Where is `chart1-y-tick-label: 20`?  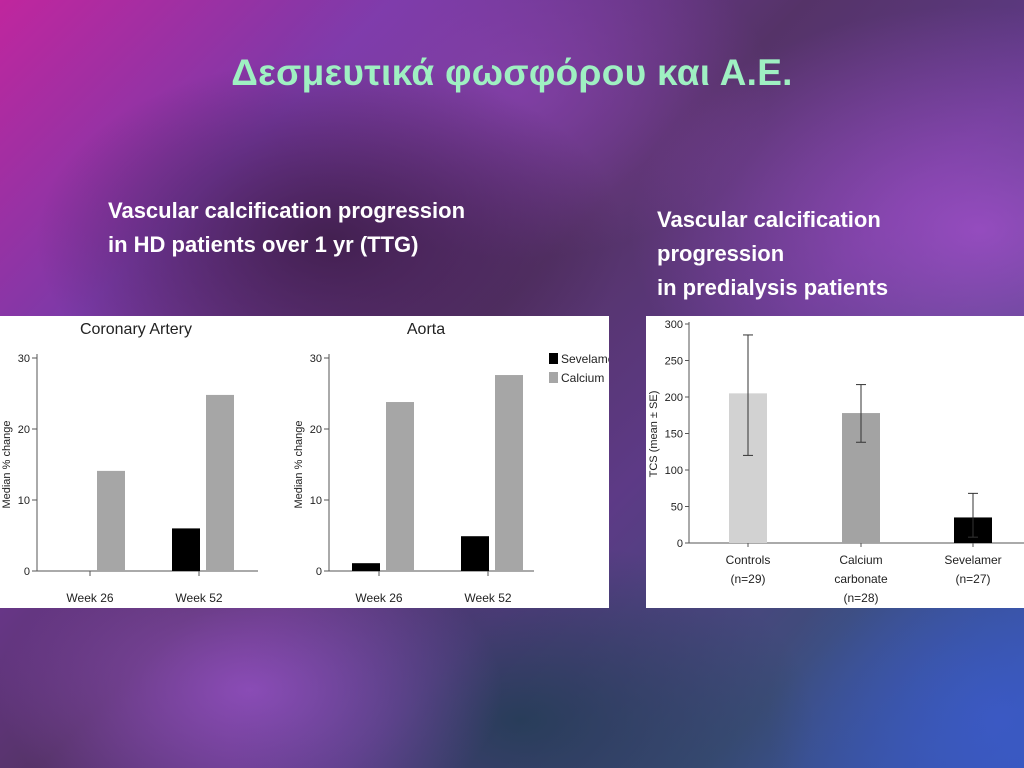
chart1-y-tick-label: 20 is located at coordinates (24, 430).